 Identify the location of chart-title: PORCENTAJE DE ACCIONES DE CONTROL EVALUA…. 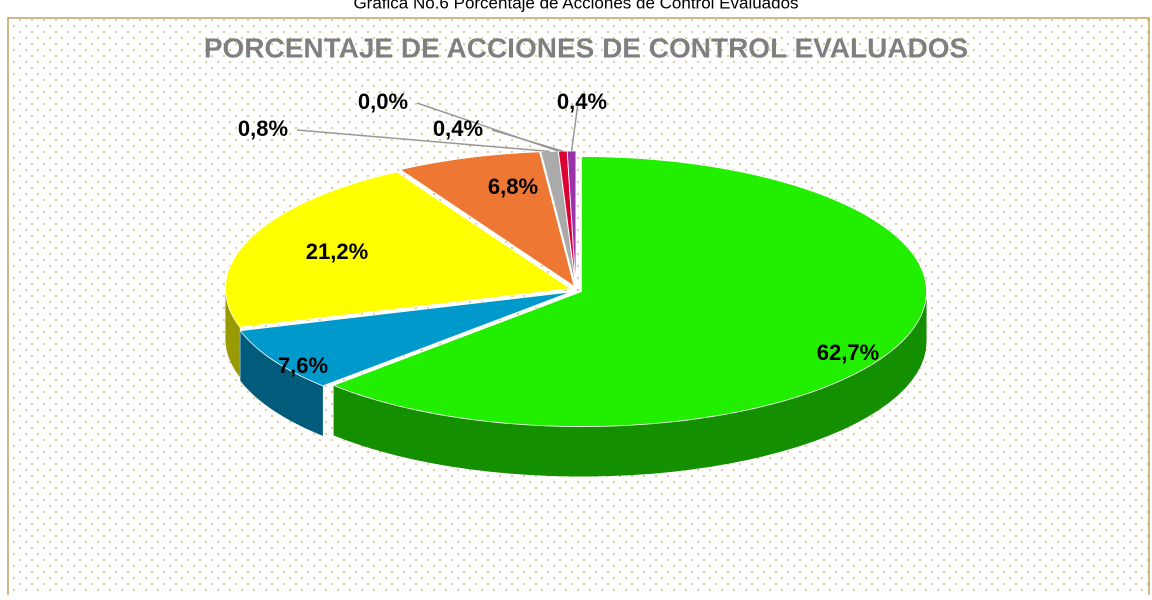
(586, 47).